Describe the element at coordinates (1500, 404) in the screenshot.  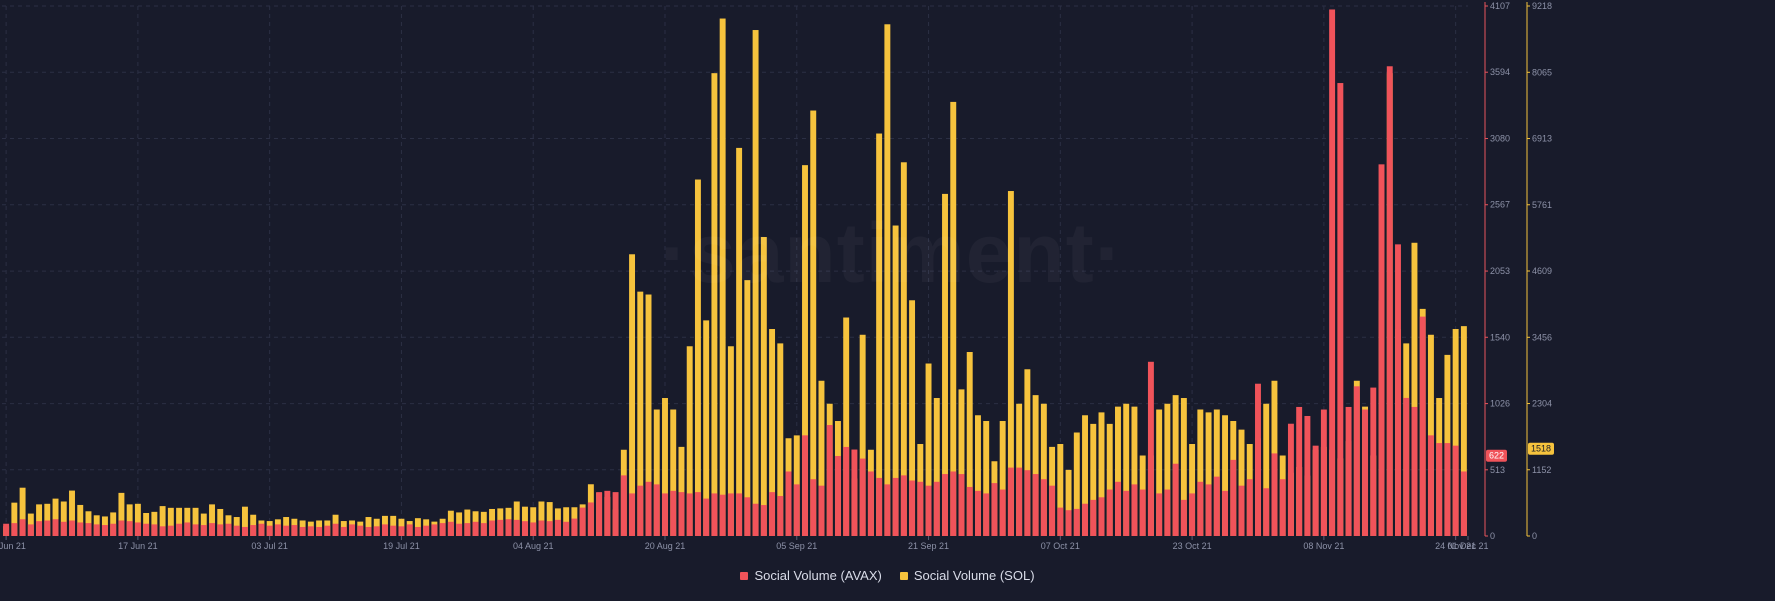
I see `left-axis-tick-label: 1026` at that location.